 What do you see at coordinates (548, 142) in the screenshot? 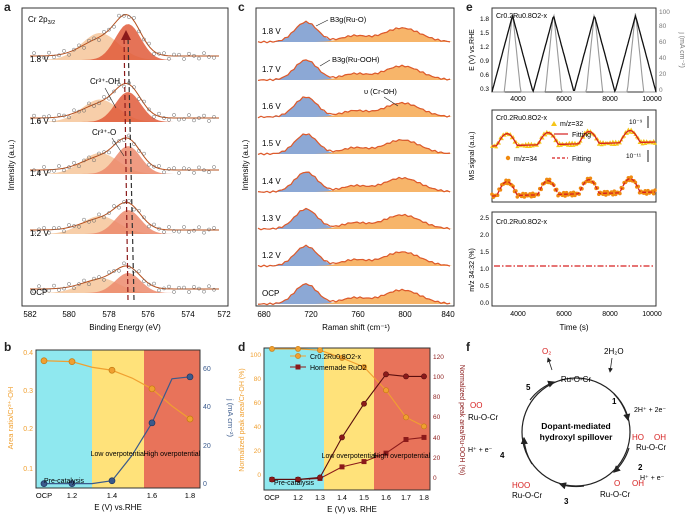
I see `panel-e-mid-legend: m/z=32 Fitting m/z=34 Fitting` at bounding box center [548, 142].